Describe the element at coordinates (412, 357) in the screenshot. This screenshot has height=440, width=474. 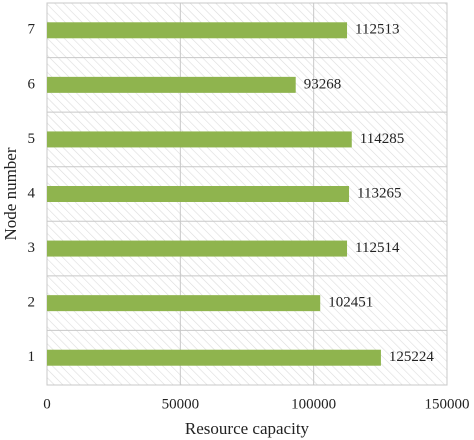
I see `data-label: 125224` at that location.